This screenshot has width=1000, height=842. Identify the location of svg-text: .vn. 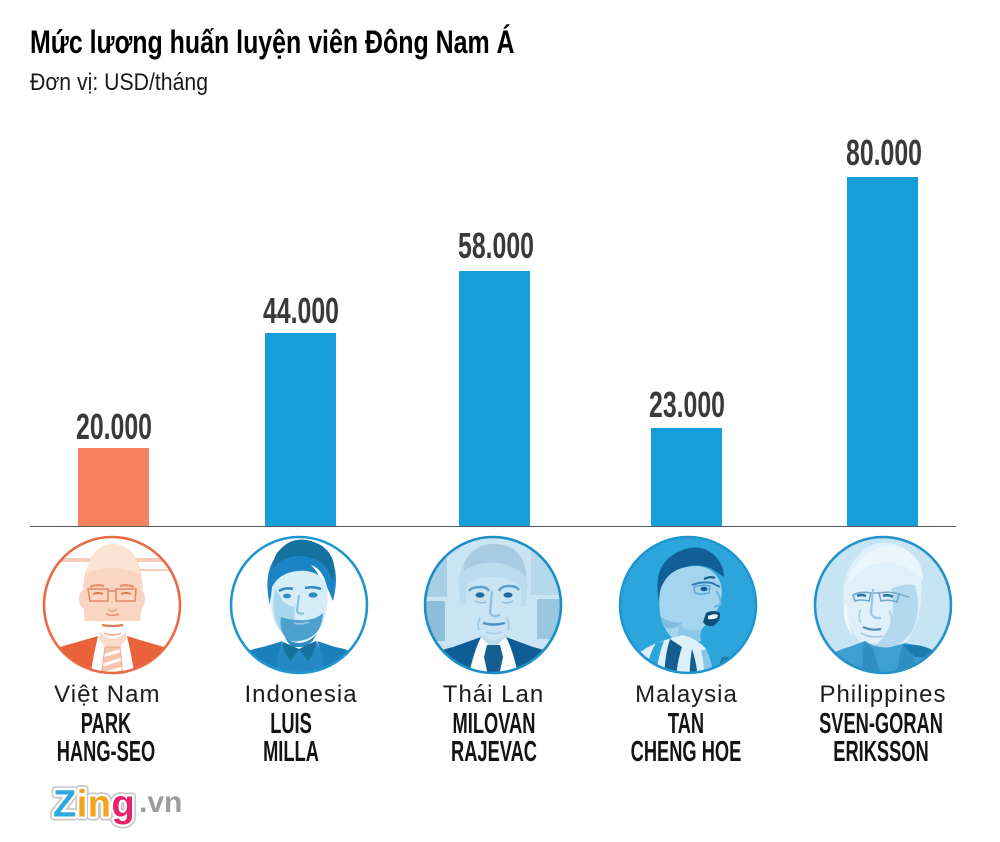
(160, 802).